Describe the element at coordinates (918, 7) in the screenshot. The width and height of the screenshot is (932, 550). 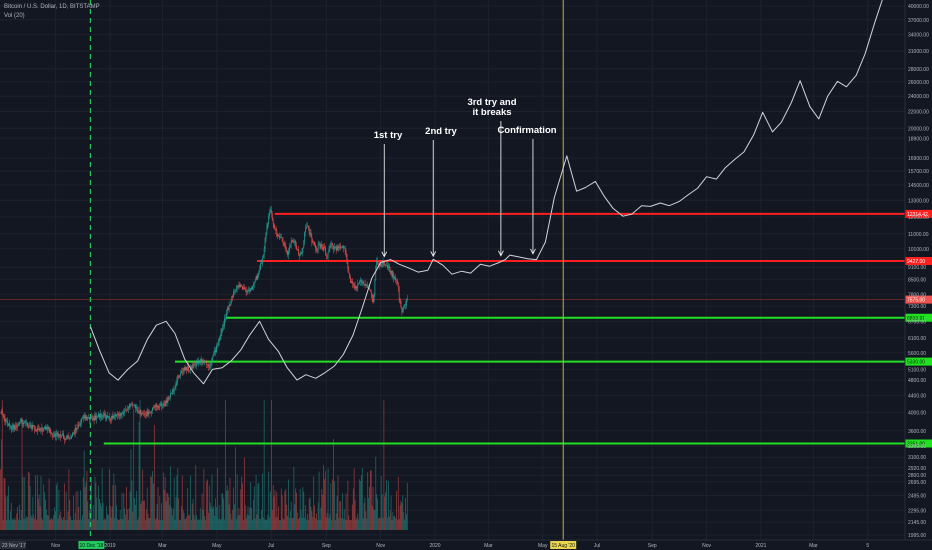
I see `y-tick-label: 40000.00` at that location.